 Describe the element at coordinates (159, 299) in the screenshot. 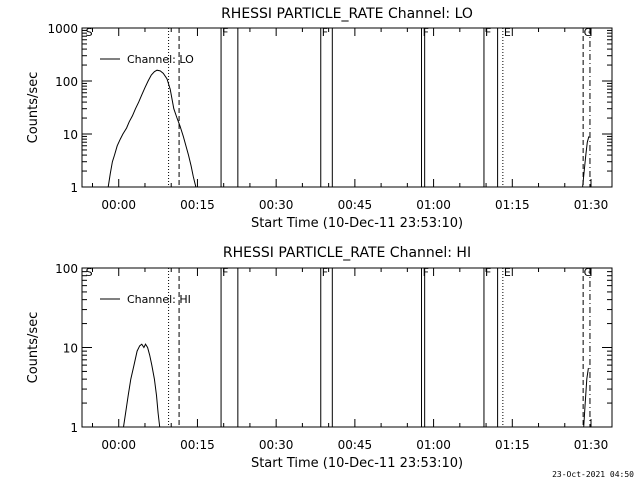

I see `legend-label: Channel: HI` at that location.